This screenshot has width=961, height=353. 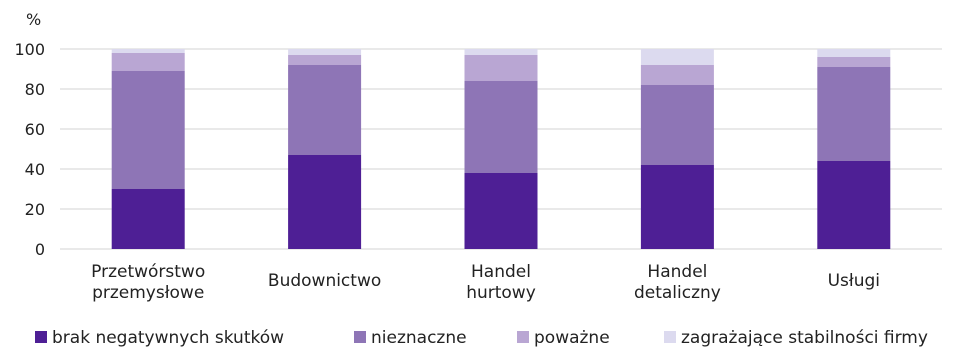 What do you see at coordinates (501, 282) in the screenshot?
I see `x-category-label: Handel hurtowy` at bounding box center [501, 282].